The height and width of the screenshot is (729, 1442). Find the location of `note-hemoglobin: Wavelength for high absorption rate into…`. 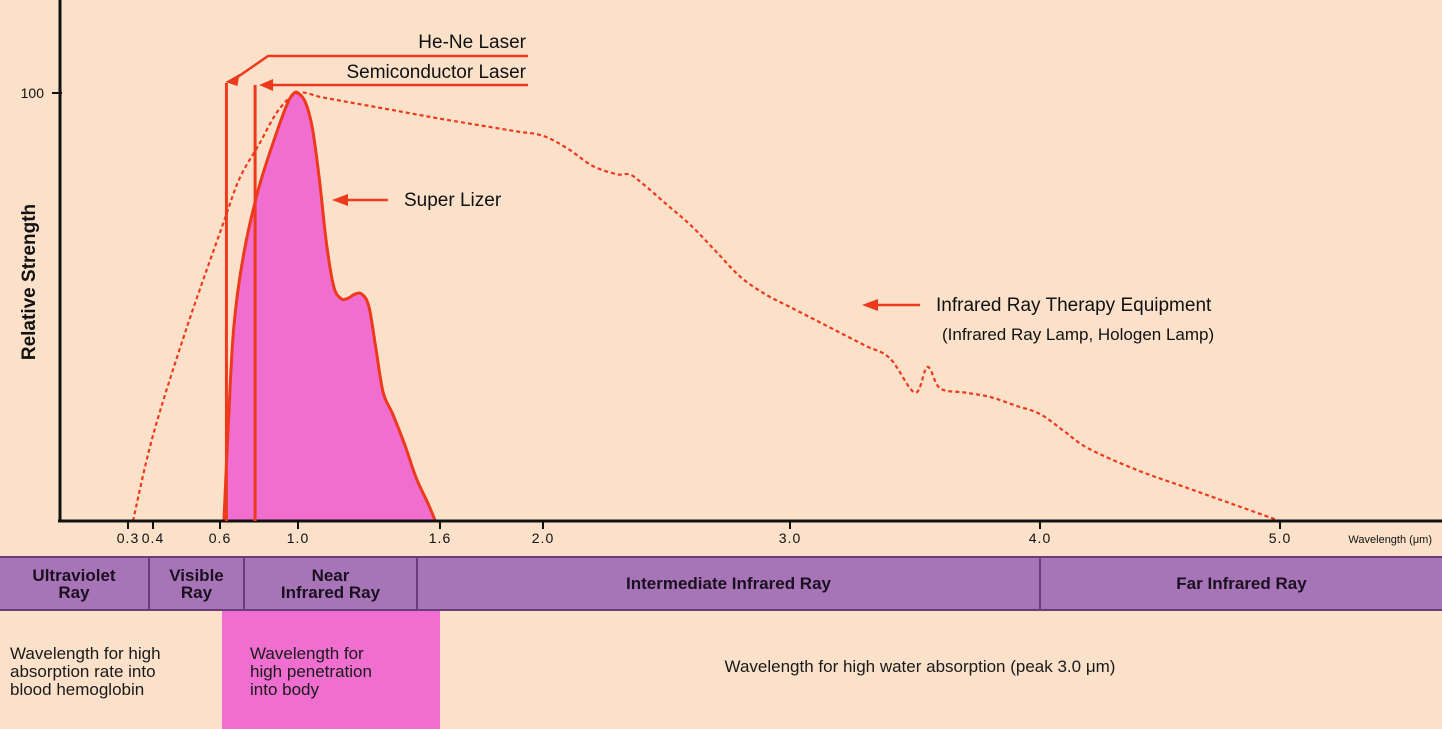

note-hemoglobin: Wavelength for high absorption rate into… is located at coordinates (85, 671).